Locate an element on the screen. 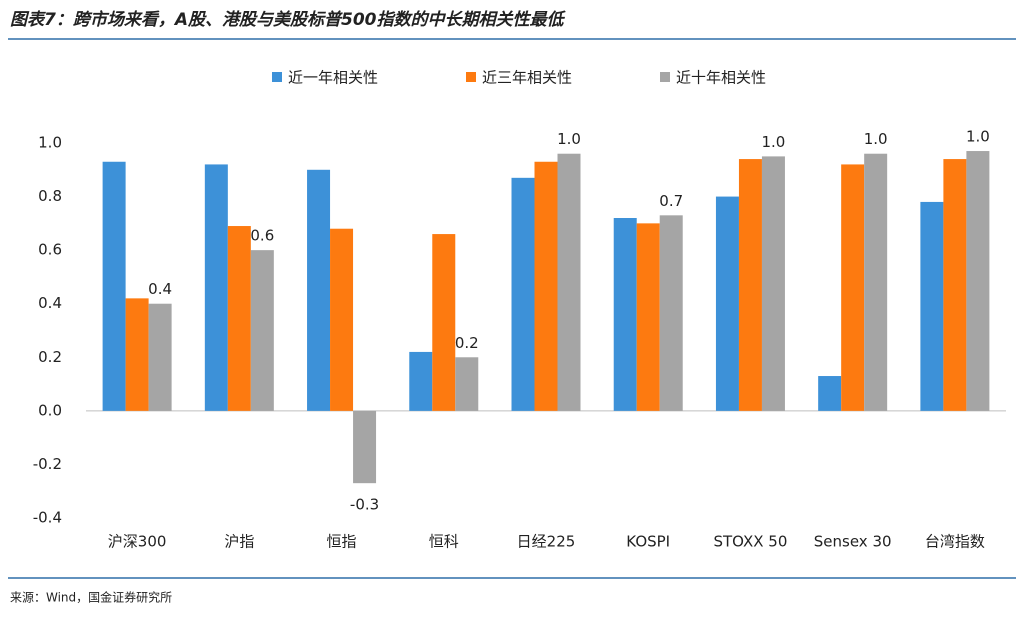  x-tick-label: 日经225 is located at coordinates (546, 542).